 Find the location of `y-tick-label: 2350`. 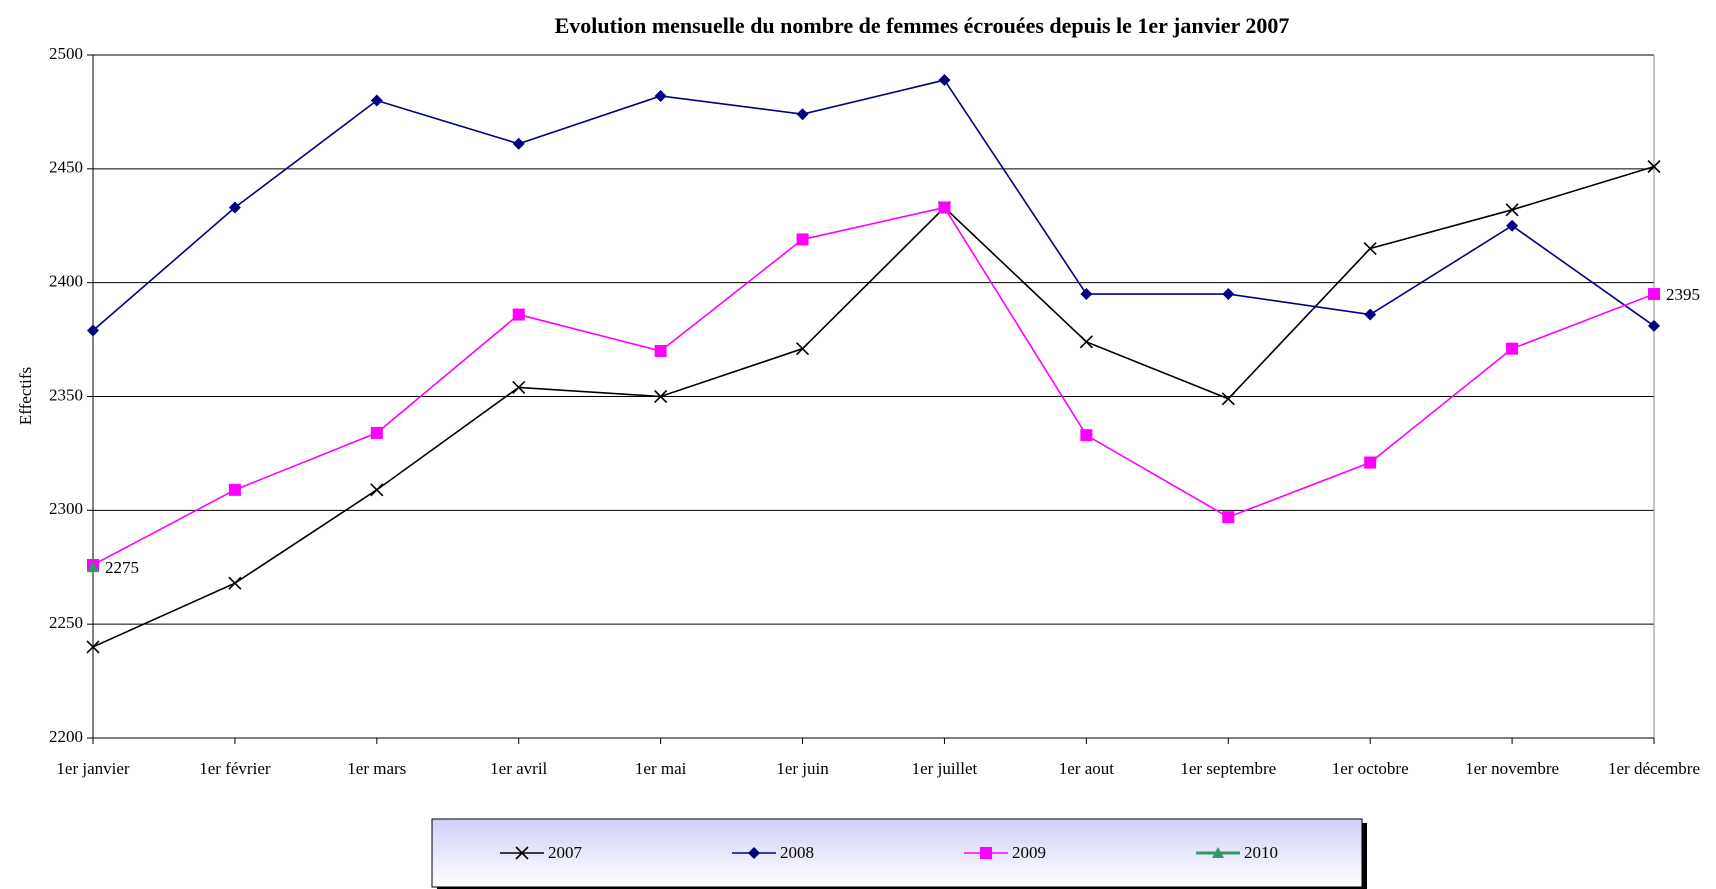

y-tick-label: 2350 is located at coordinates (66, 394).